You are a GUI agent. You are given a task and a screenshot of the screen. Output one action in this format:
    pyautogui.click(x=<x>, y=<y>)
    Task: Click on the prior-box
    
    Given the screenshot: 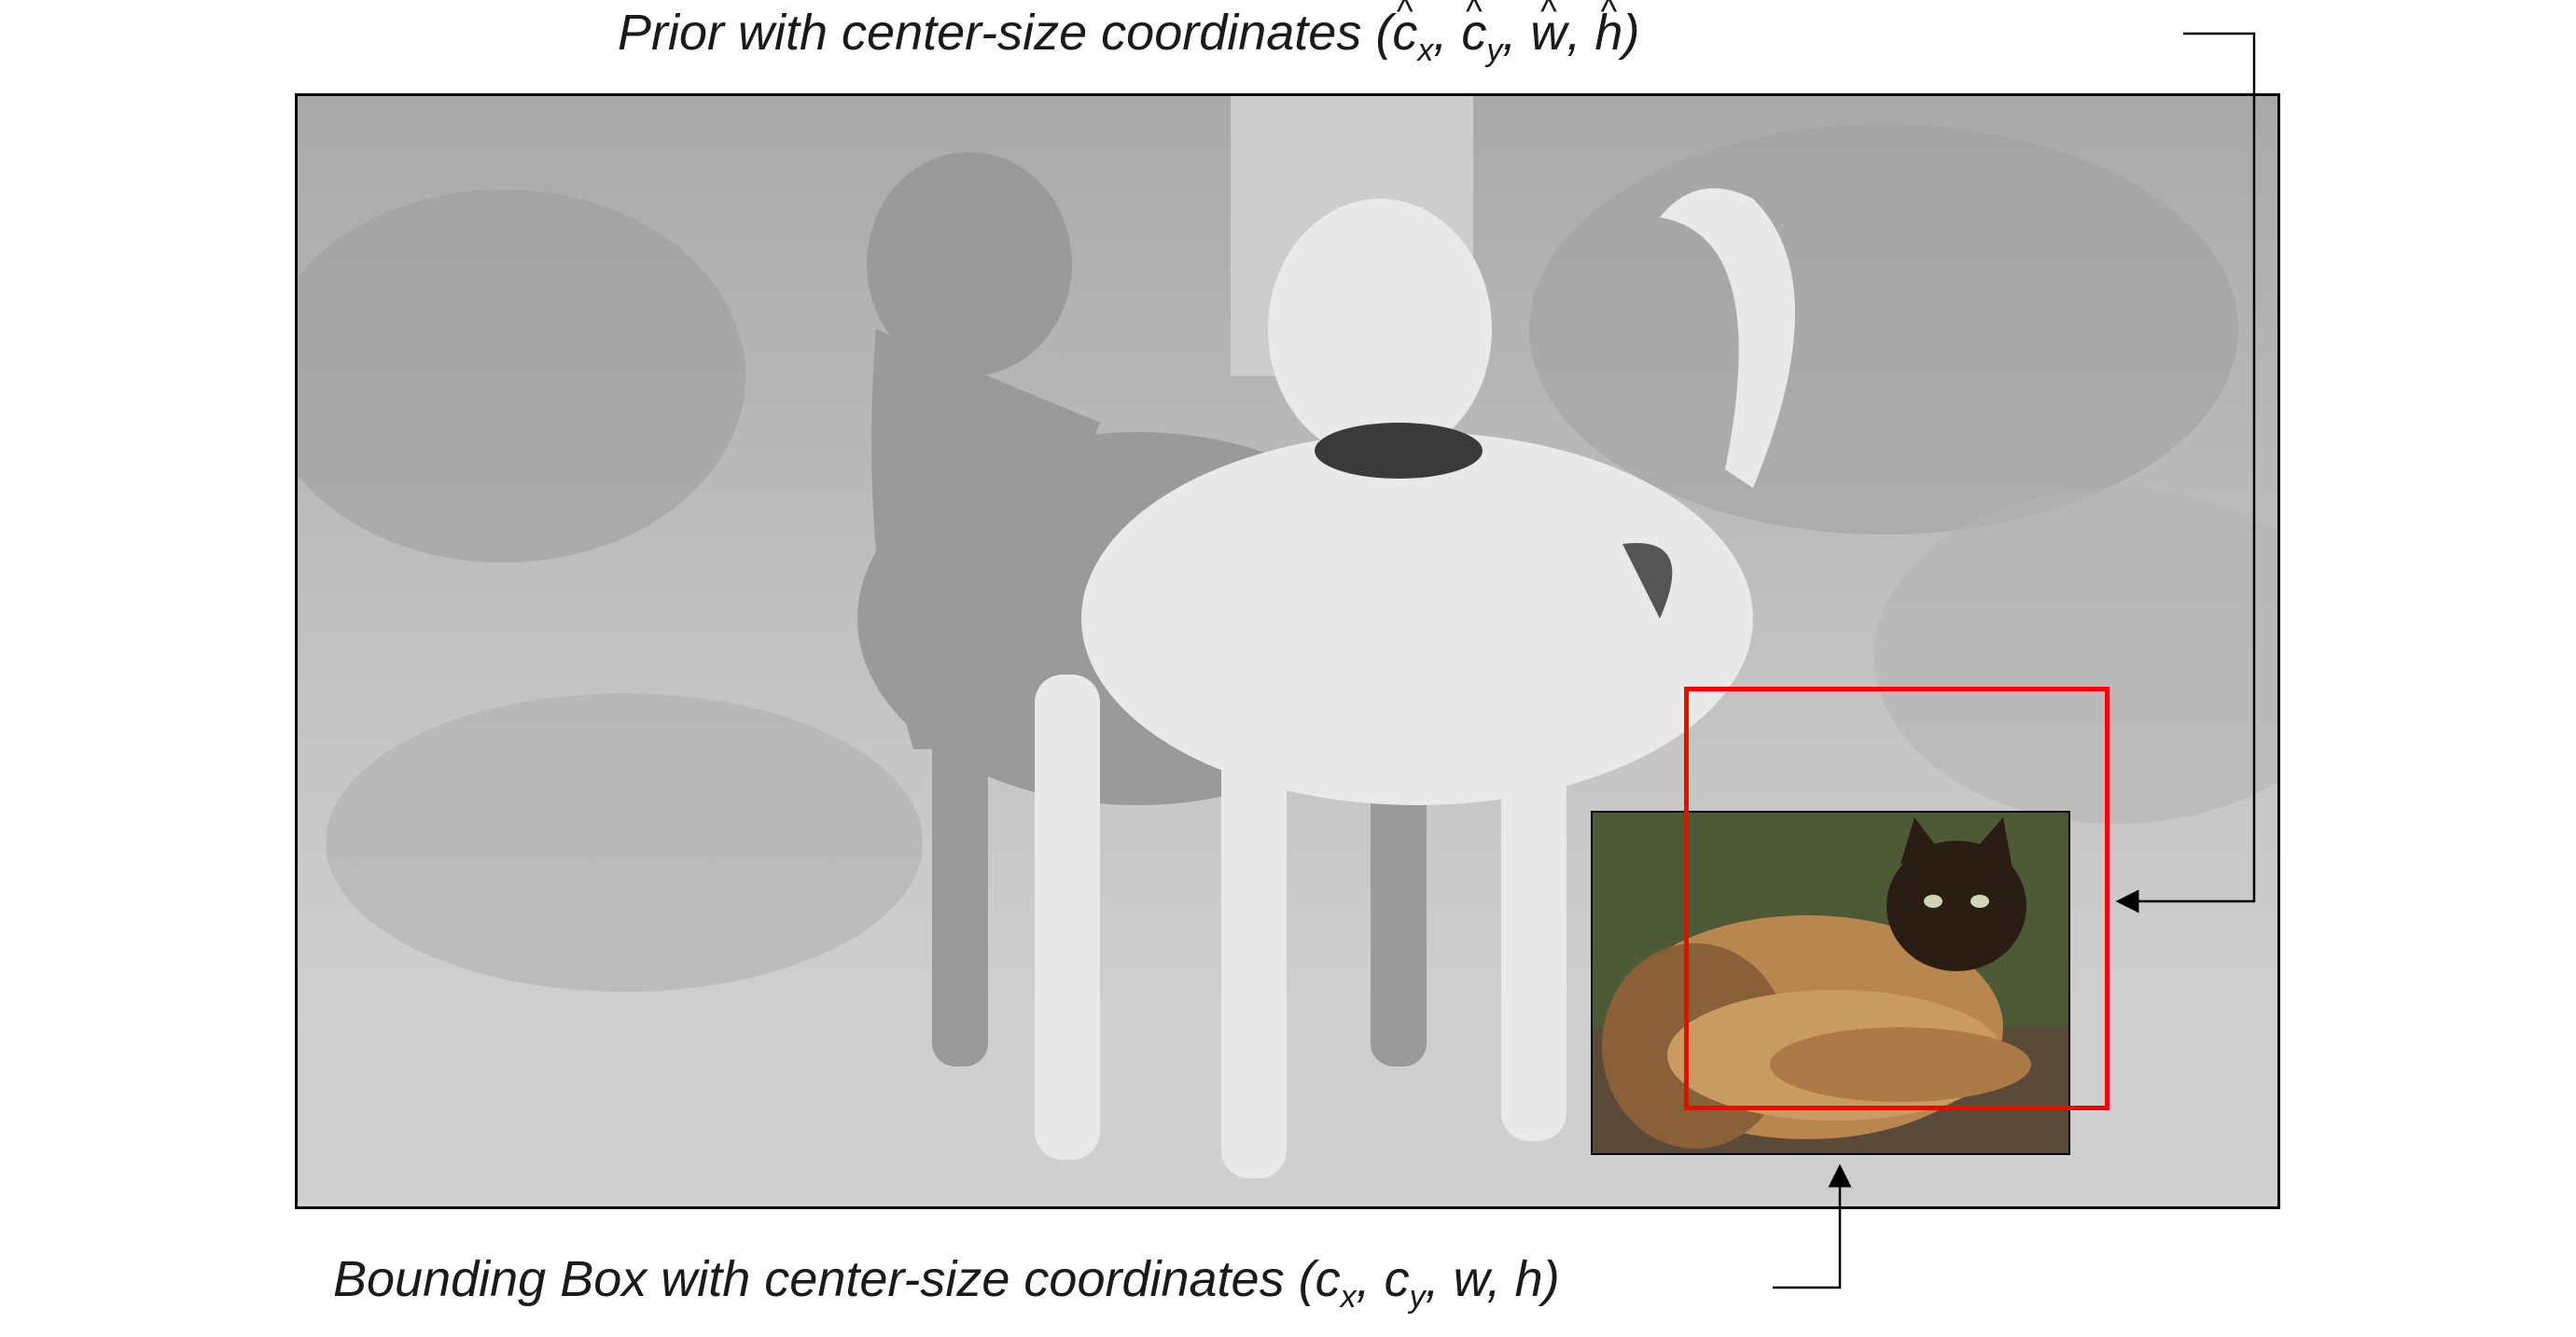 What is the action you would take?
    pyautogui.click(x=1897, y=898)
    